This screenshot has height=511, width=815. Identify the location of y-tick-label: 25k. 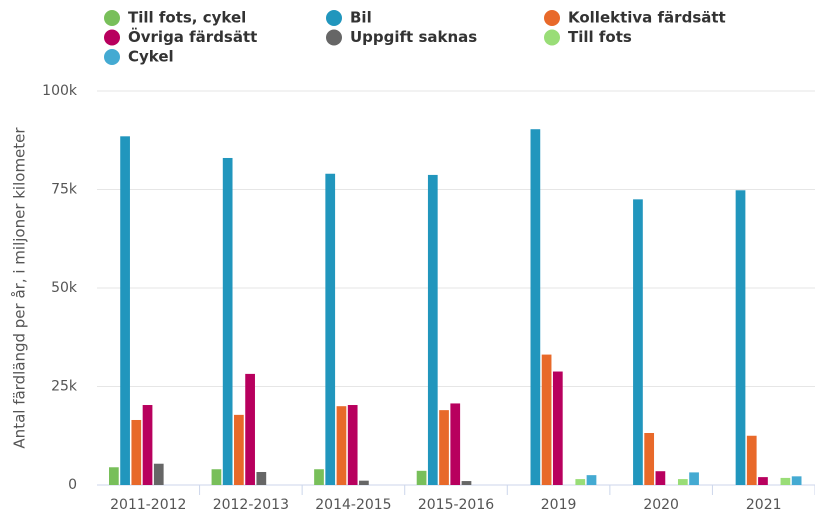
(64, 387).